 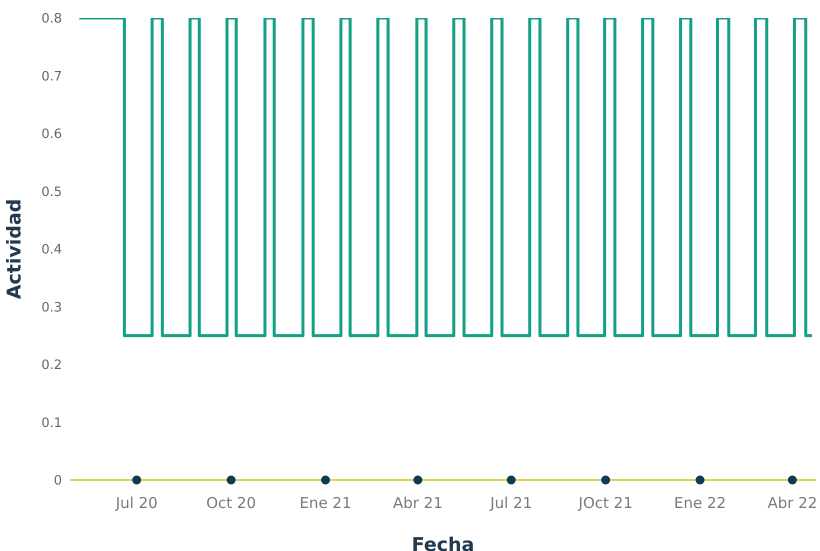 I want to click on x-tick-label: Oct 20, so click(x=231, y=503).